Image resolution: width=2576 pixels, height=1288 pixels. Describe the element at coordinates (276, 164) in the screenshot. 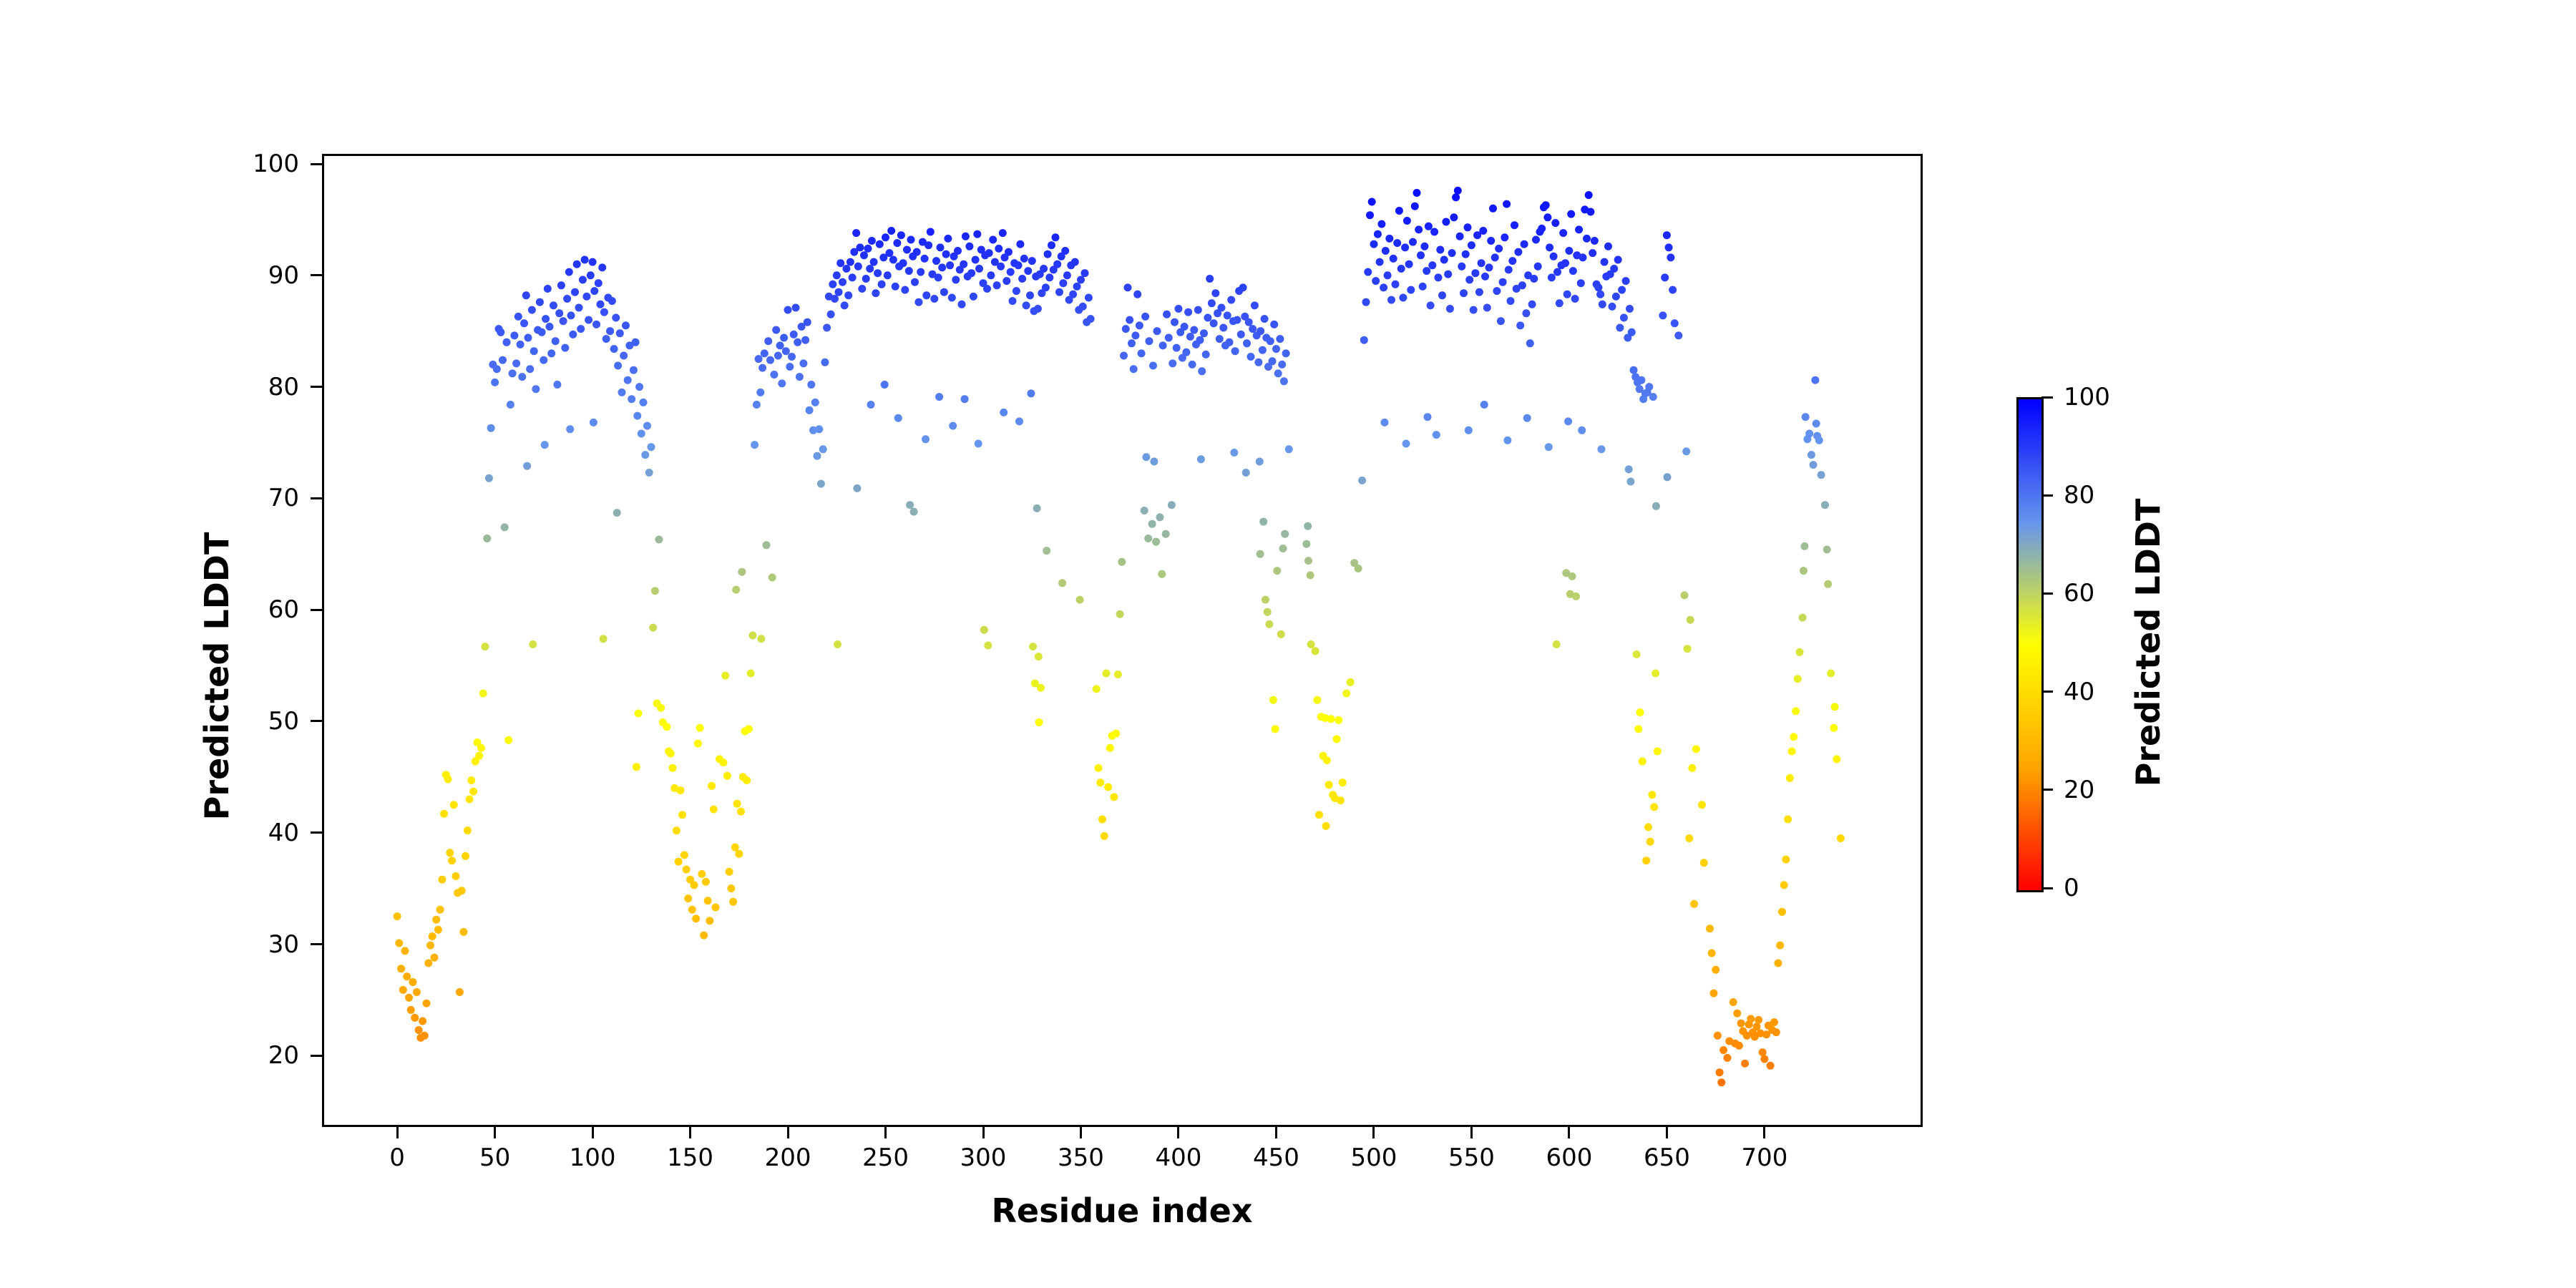

I see `y-tick-label: 100` at that location.